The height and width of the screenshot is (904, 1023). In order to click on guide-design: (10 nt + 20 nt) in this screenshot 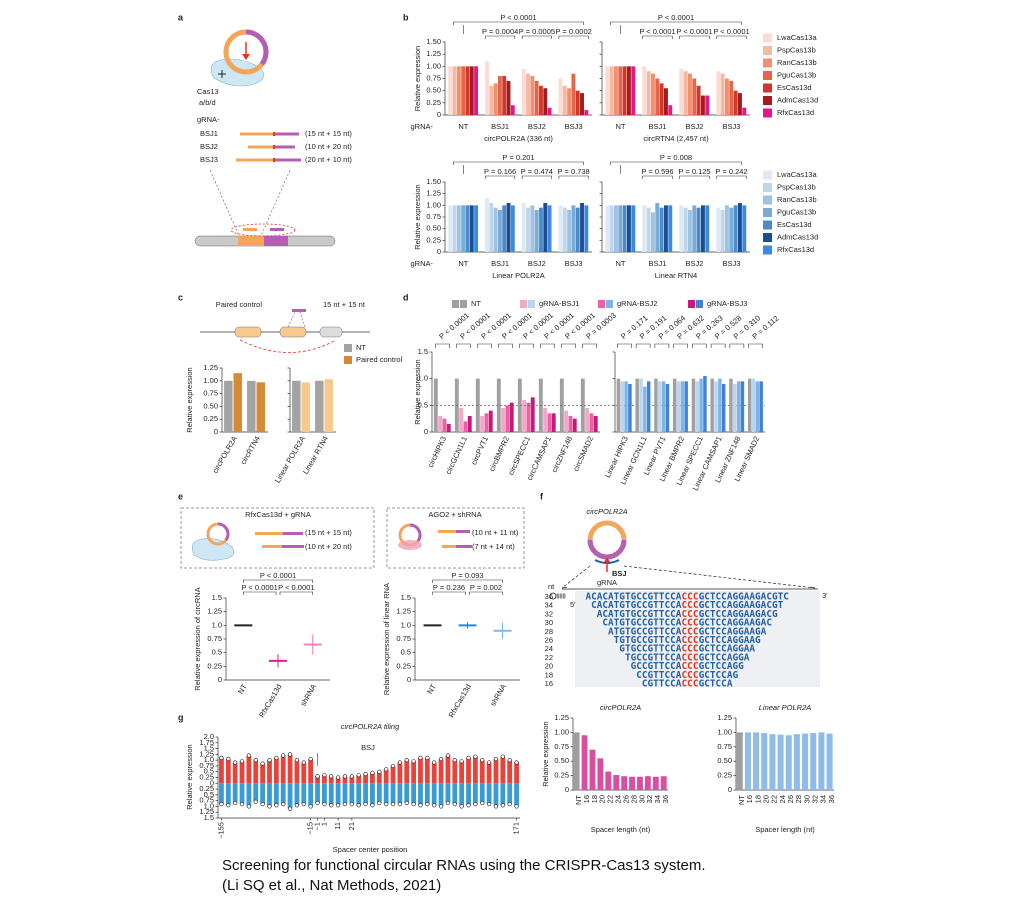, I will do `click(328, 146)`.